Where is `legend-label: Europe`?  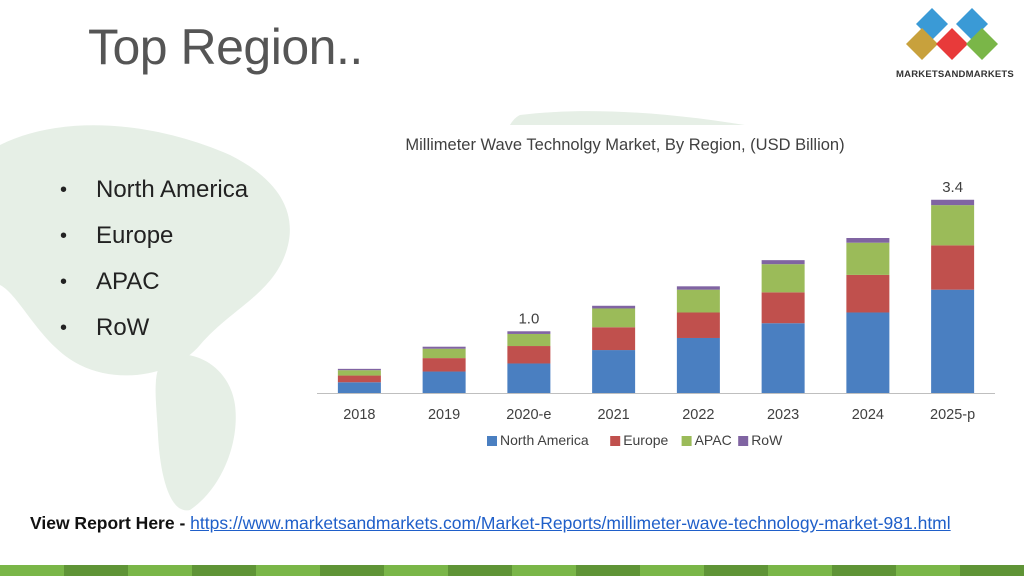 legend-label: Europe is located at coordinates (645, 440).